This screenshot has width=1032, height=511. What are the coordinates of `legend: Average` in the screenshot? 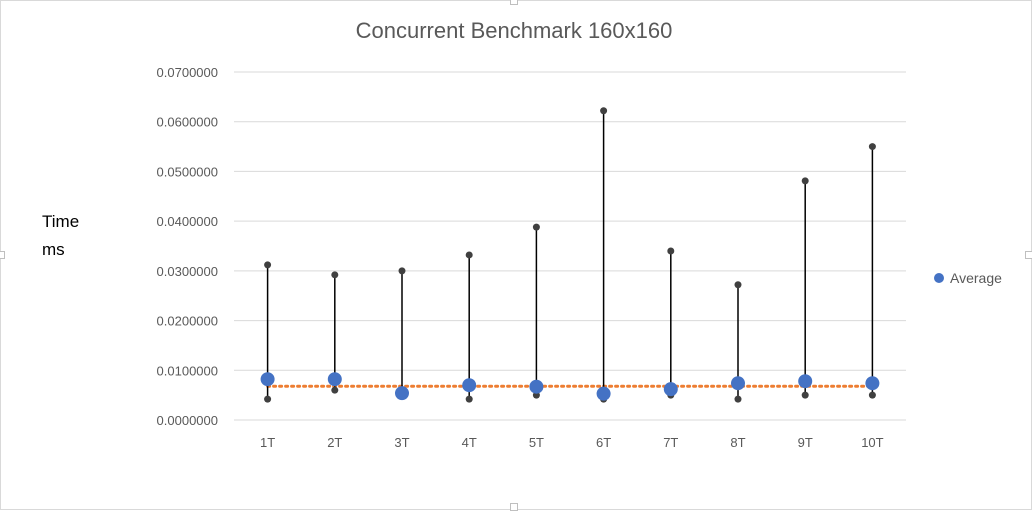 It's located at (968, 278).